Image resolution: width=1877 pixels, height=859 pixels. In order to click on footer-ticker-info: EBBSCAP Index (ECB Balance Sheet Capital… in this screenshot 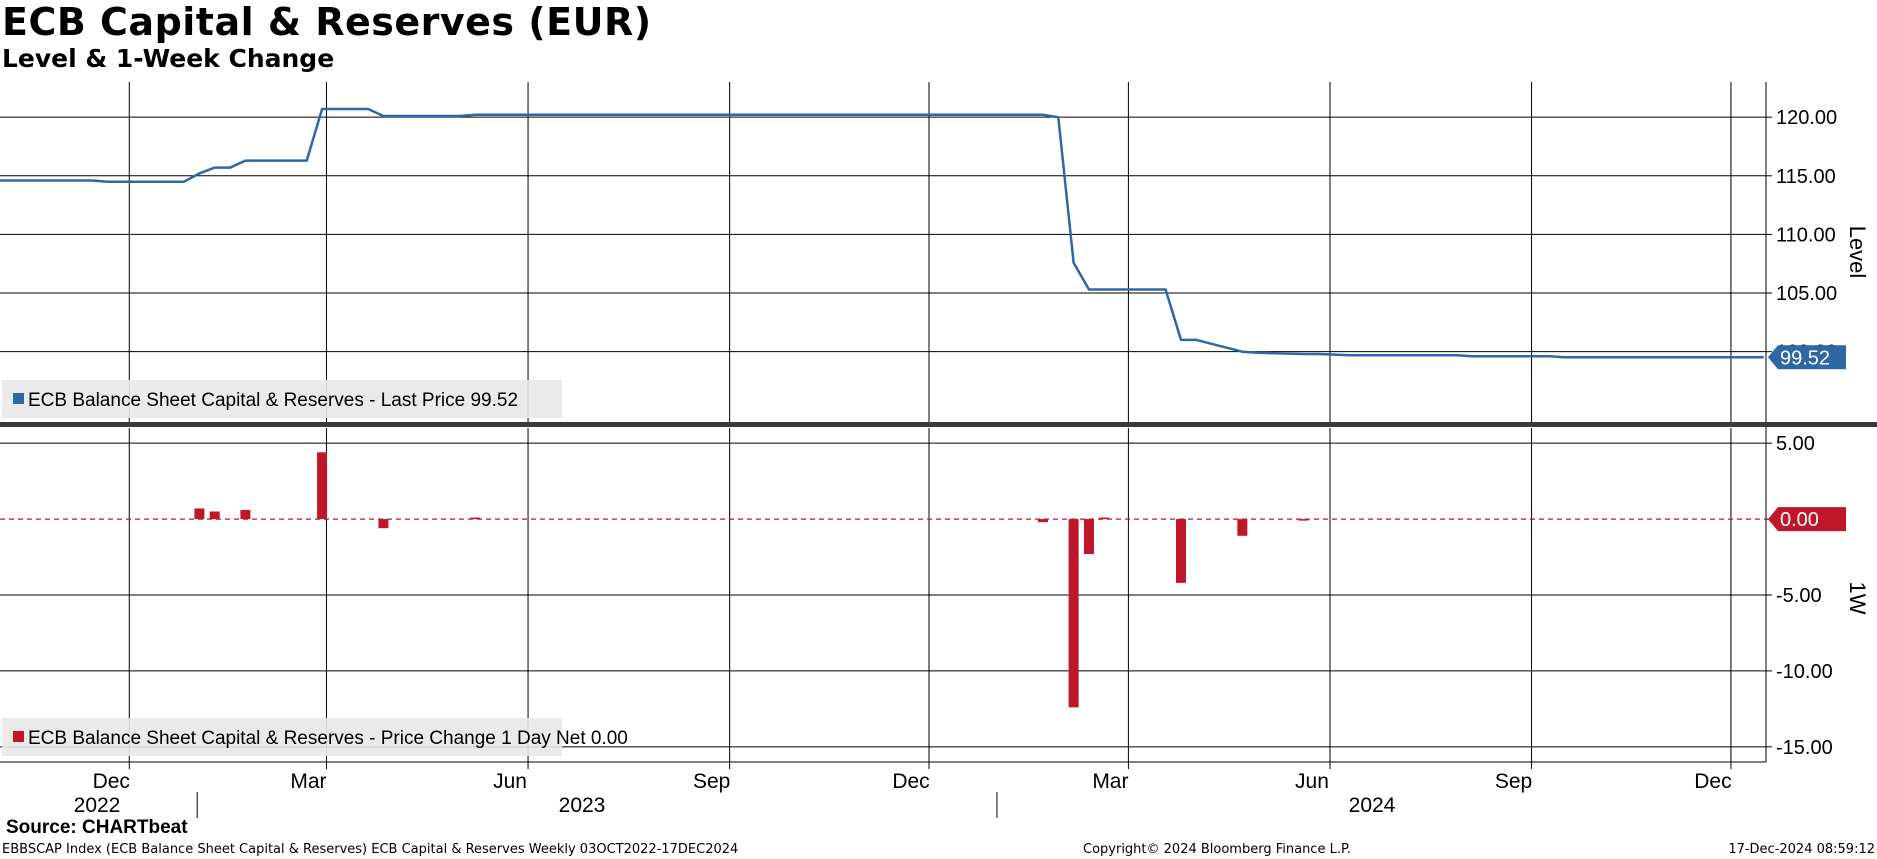, I will do `click(370, 849)`.